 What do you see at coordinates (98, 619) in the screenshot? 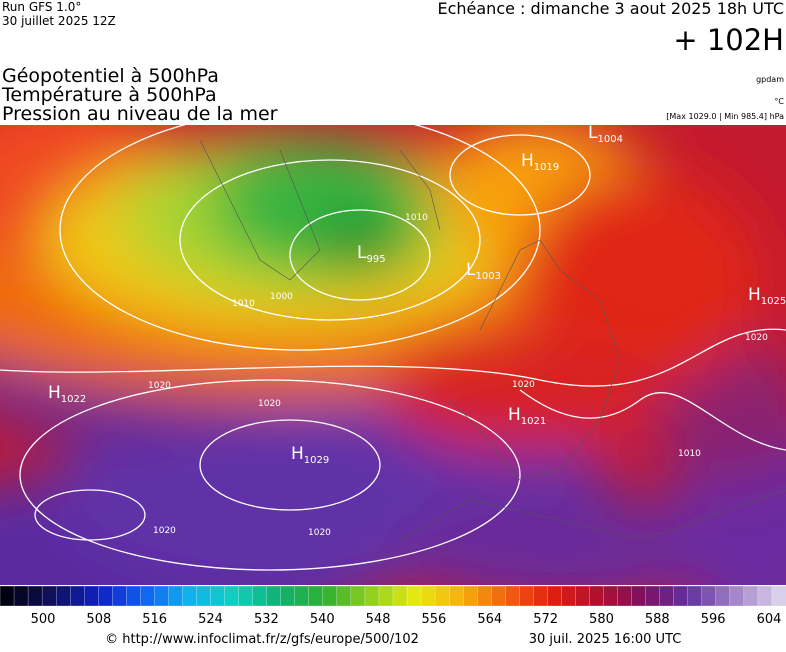
I see `colorbar-label: 508` at bounding box center [98, 619].